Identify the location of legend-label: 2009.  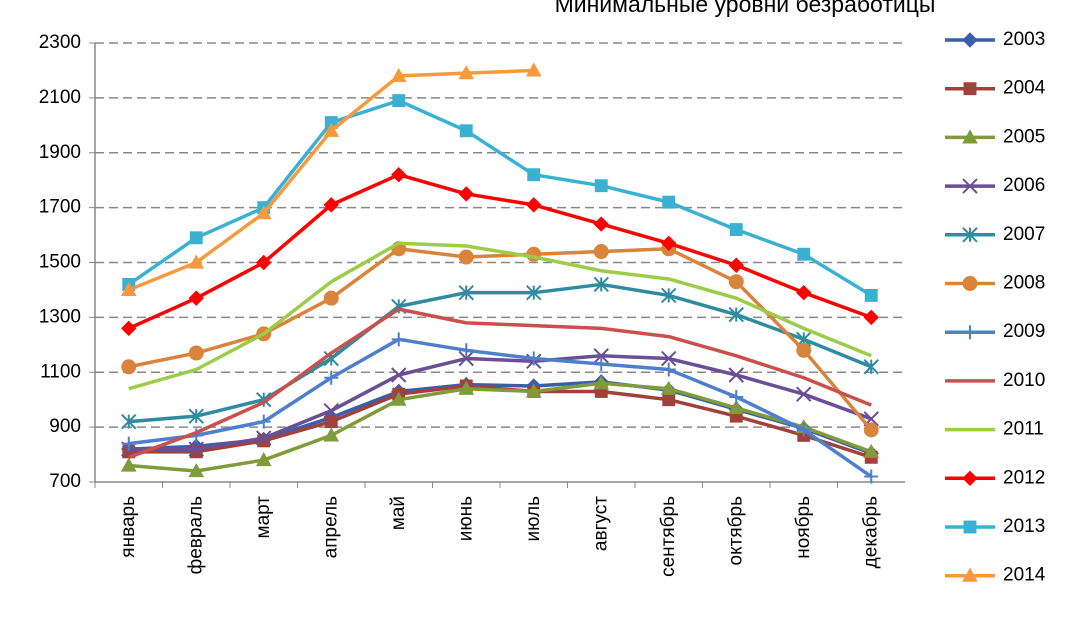
(1024, 331).